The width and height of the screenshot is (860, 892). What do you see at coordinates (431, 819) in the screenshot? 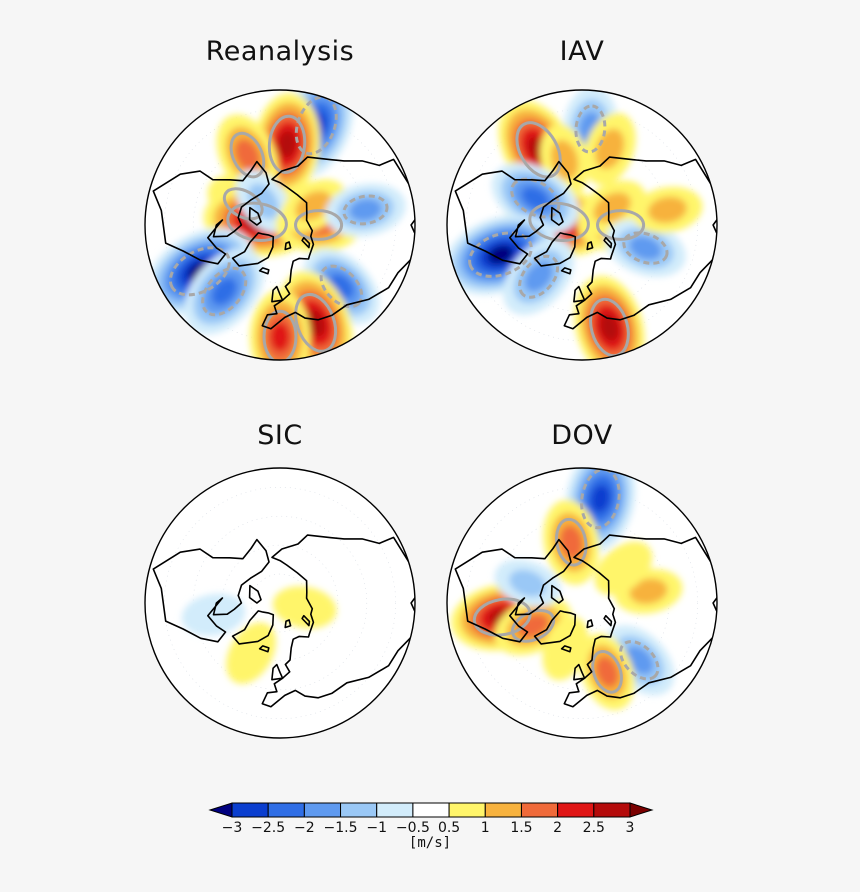
I see `colorbar: −3 −2.5 −2 −1.5 −1 −0.5 0.5 1 1.5 2 2.5 3` at bounding box center [431, 819].